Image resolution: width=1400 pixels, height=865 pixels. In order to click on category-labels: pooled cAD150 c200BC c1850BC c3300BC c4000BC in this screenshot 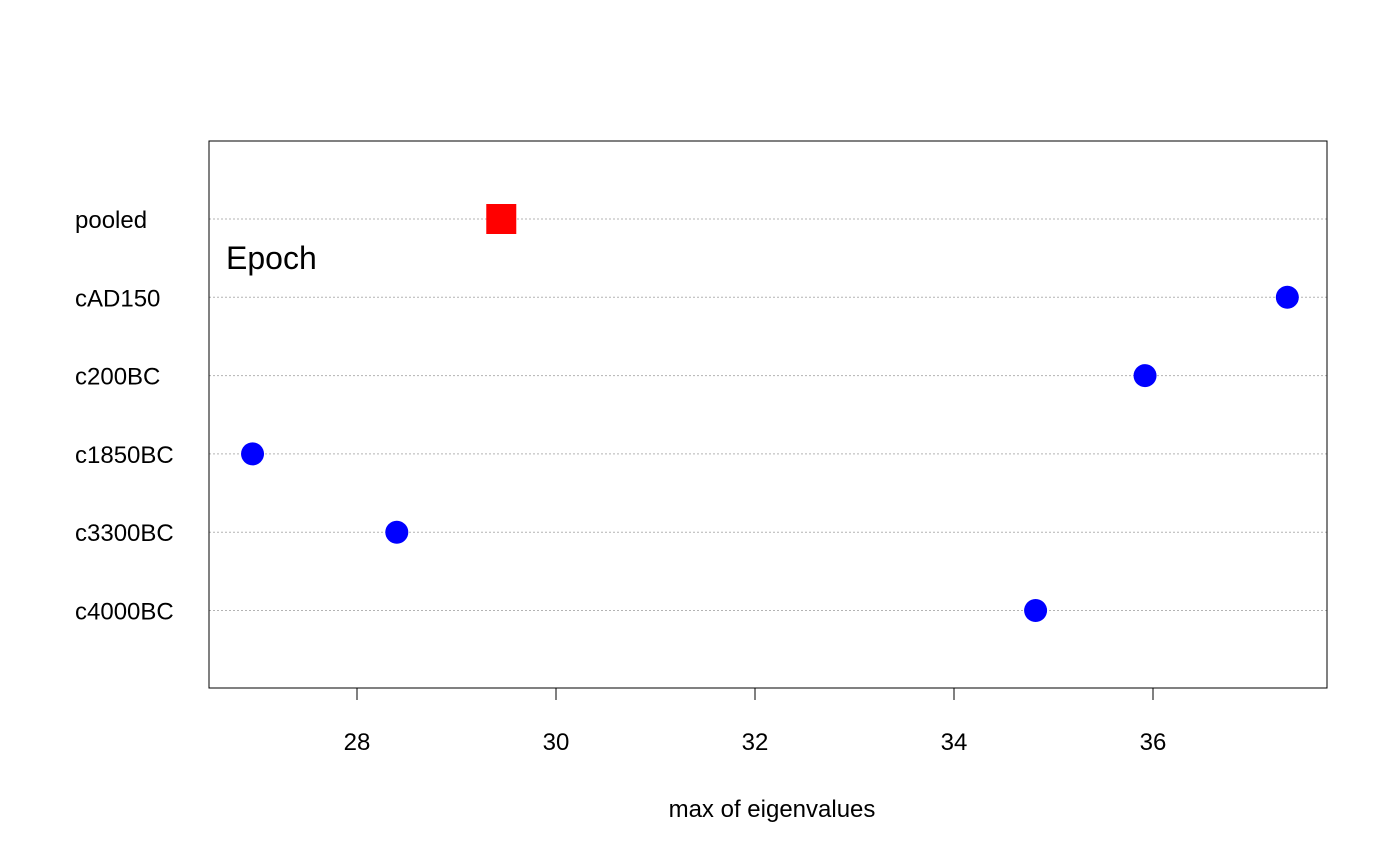, I will do `click(124, 416)`.